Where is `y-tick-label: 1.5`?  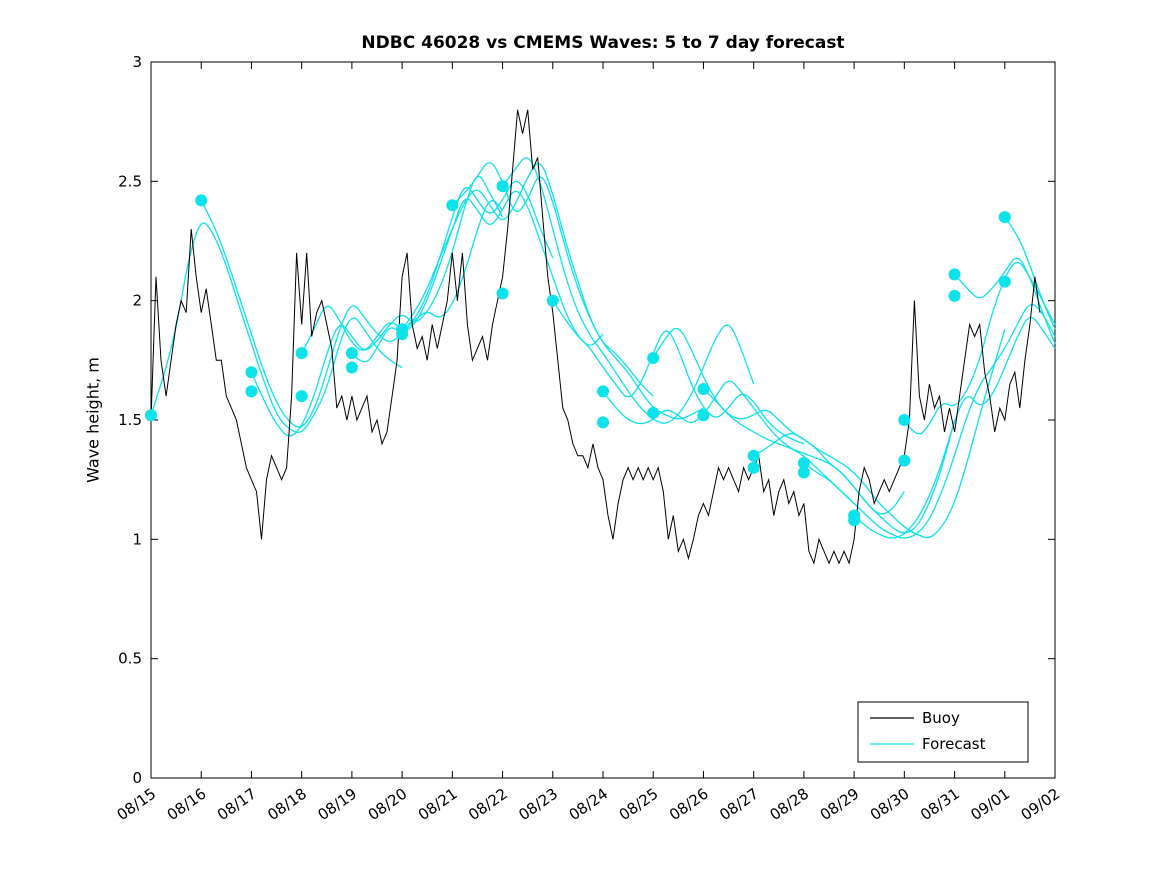
y-tick-label: 1.5 is located at coordinates (130, 420).